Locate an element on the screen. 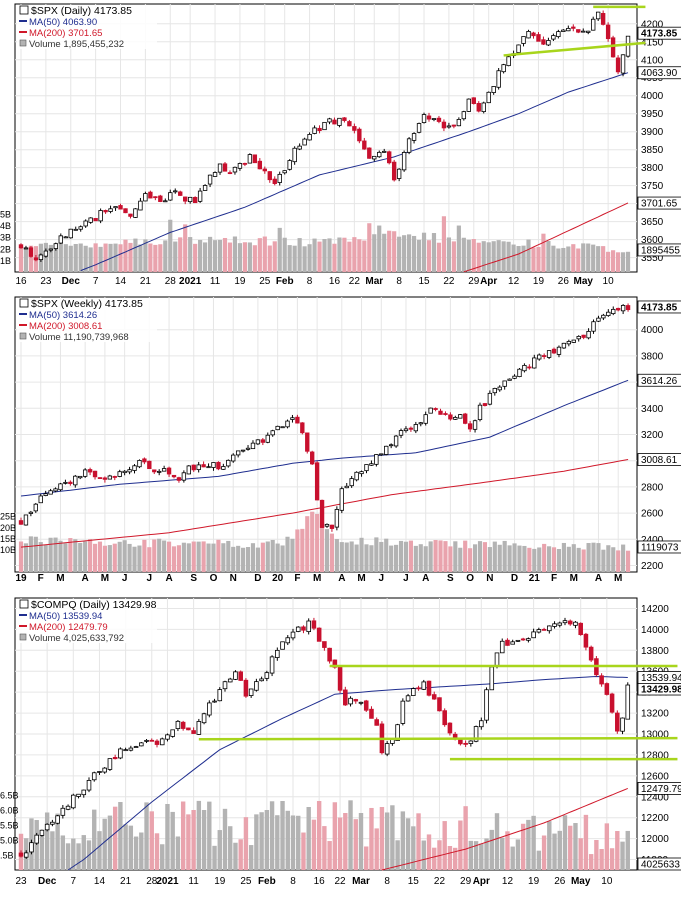 The width and height of the screenshot is (681, 900). price-tick-label: 2800 is located at coordinates (652, 487).